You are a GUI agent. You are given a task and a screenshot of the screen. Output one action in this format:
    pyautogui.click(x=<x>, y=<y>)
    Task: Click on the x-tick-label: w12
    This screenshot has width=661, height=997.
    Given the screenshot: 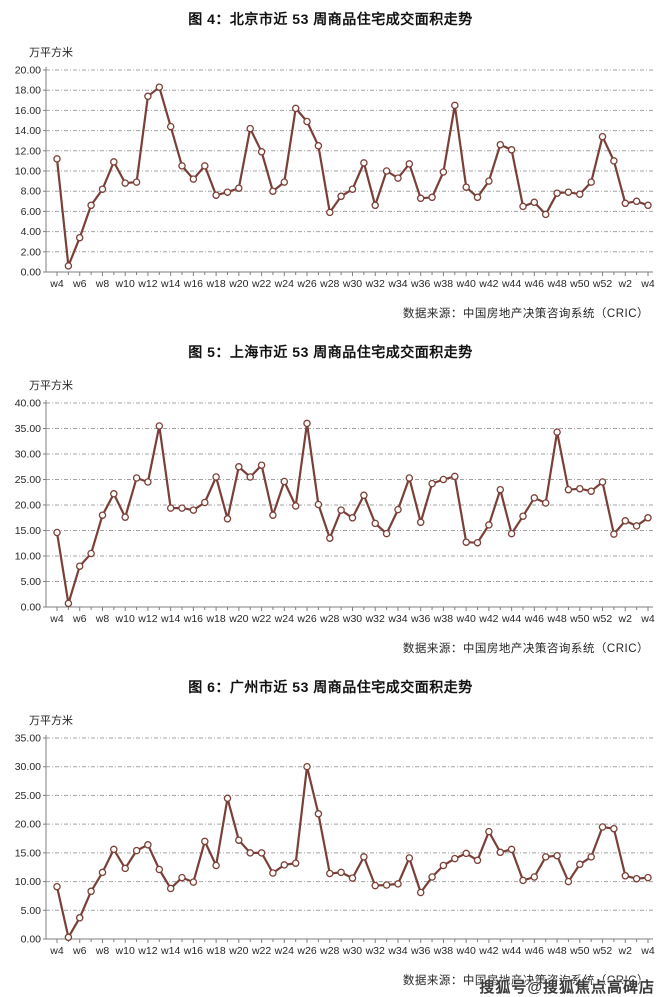 What is the action you would take?
    pyautogui.click(x=147, y=951)
    